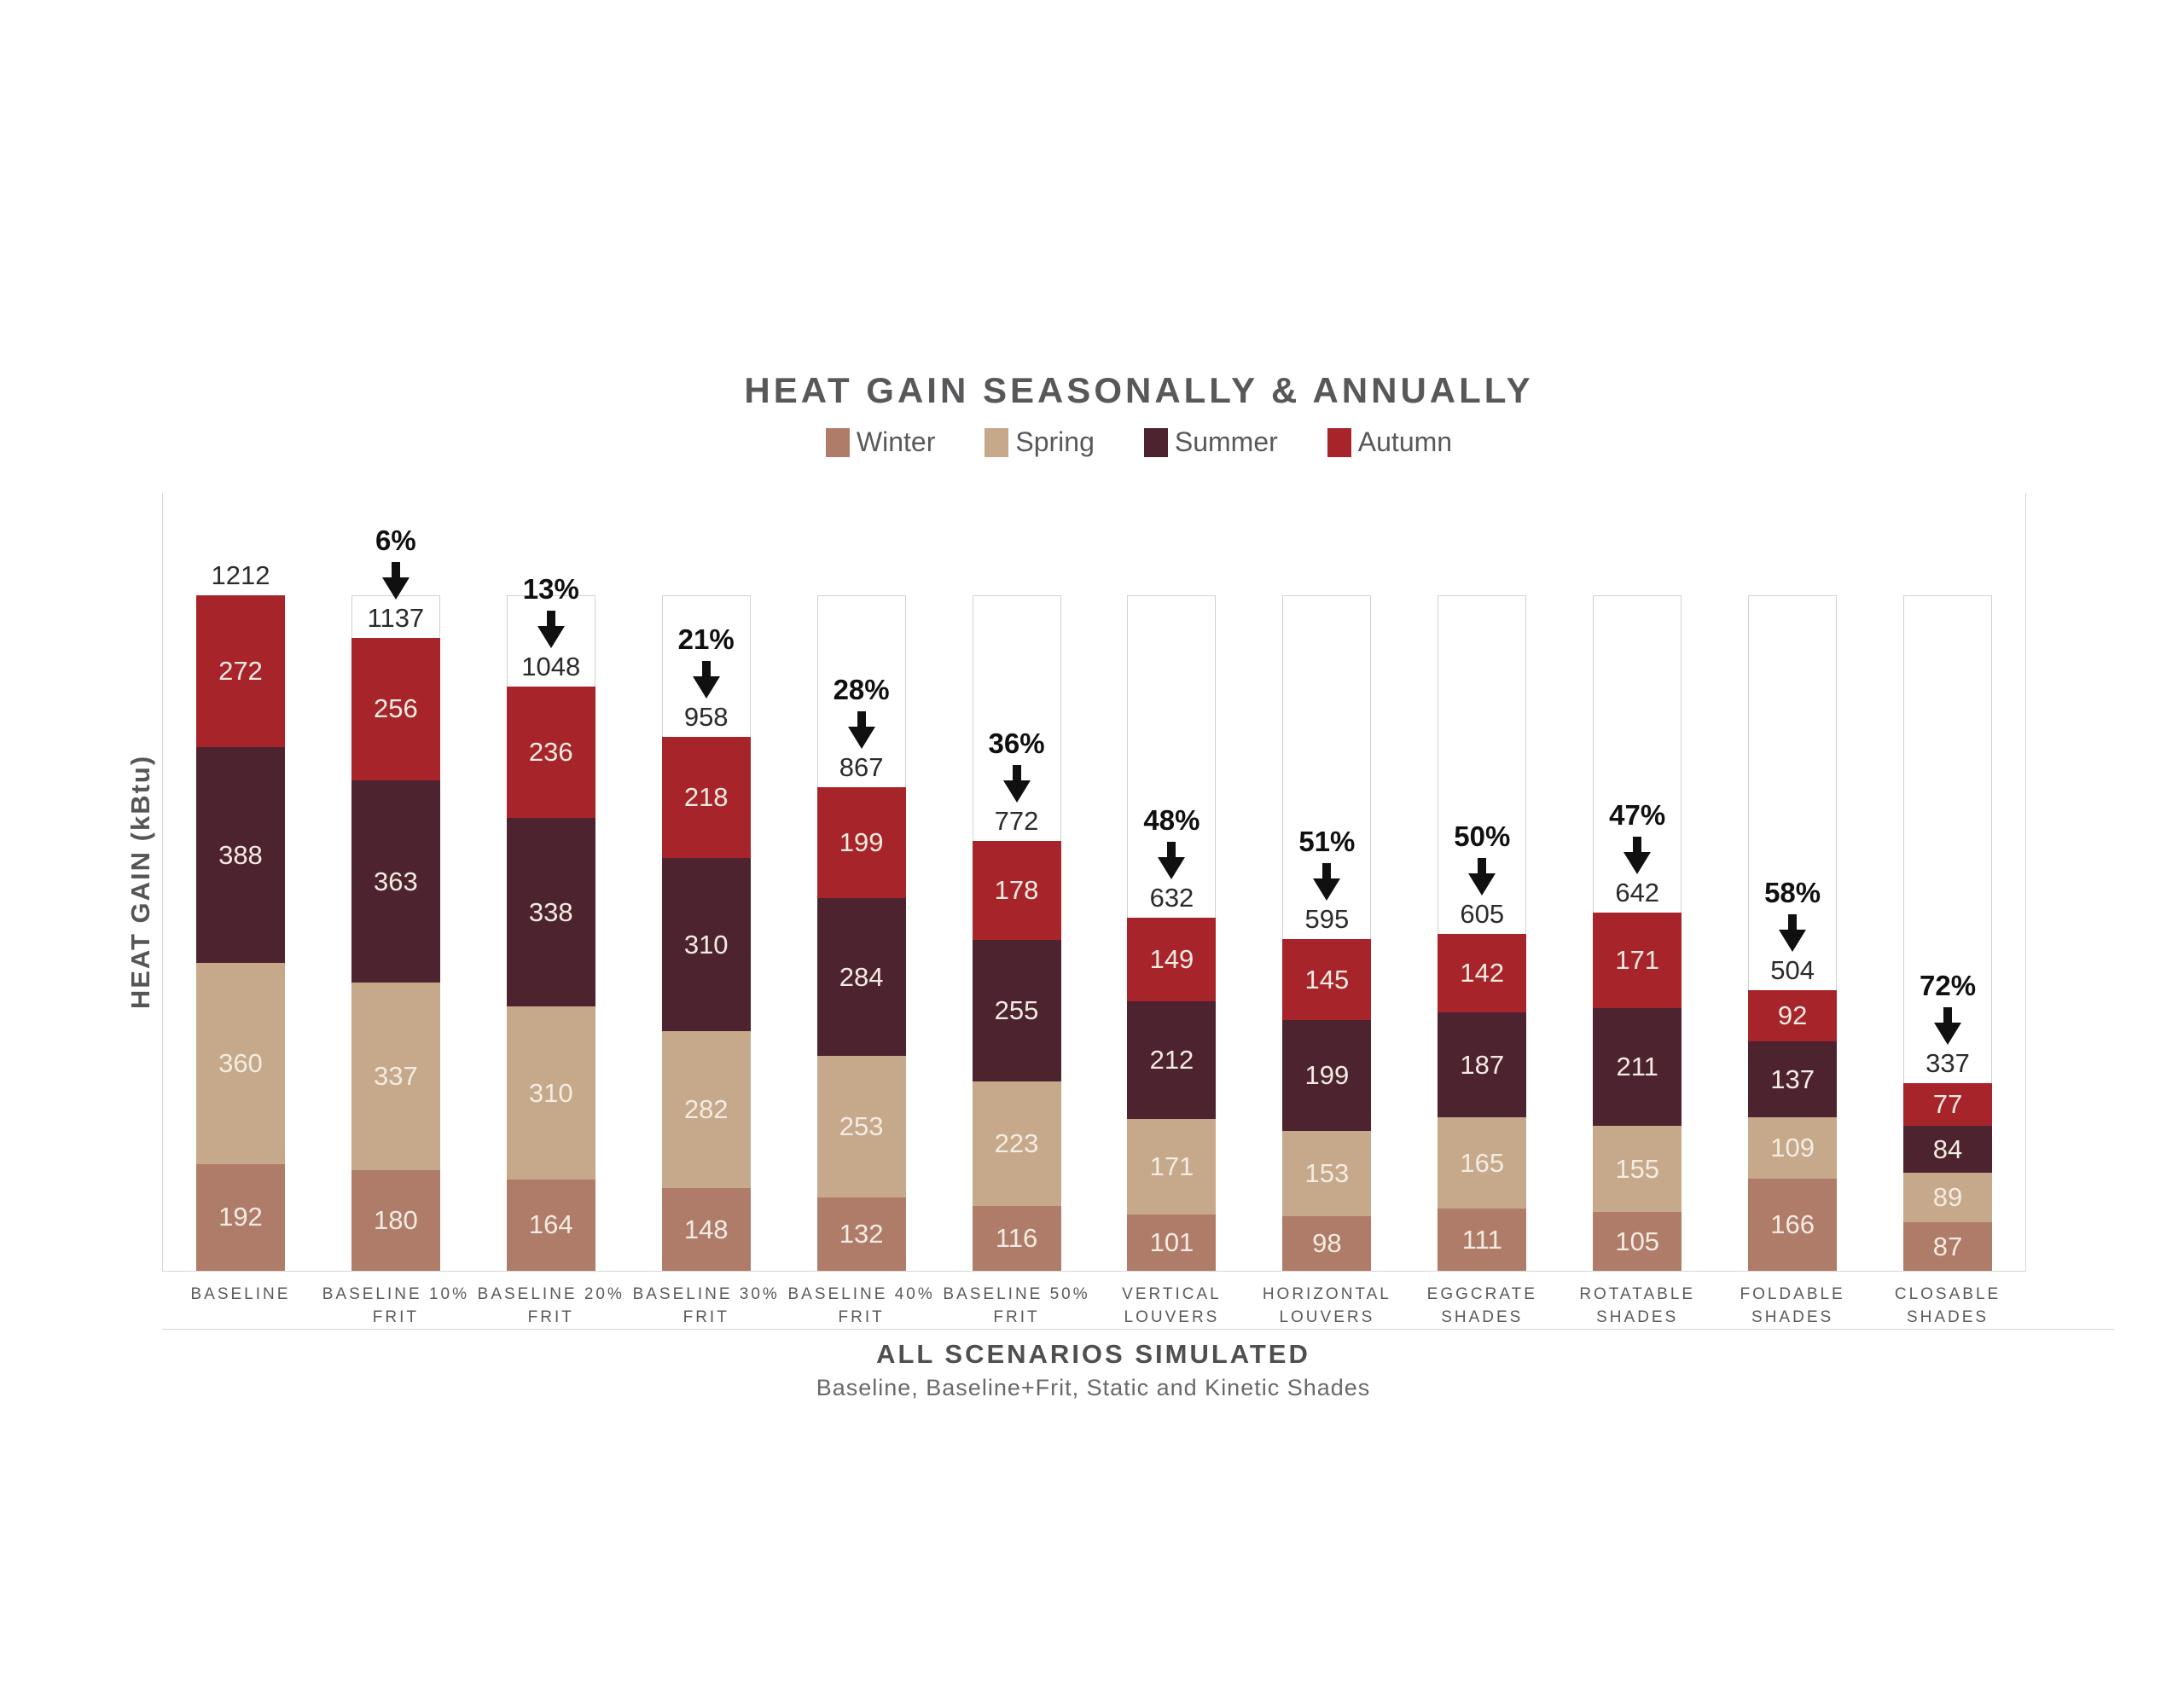 The image size is (2184, 1687). Describe the element at coordinates (396, 881) in the screenshot. I see `segment-value-label: 363` at that location.